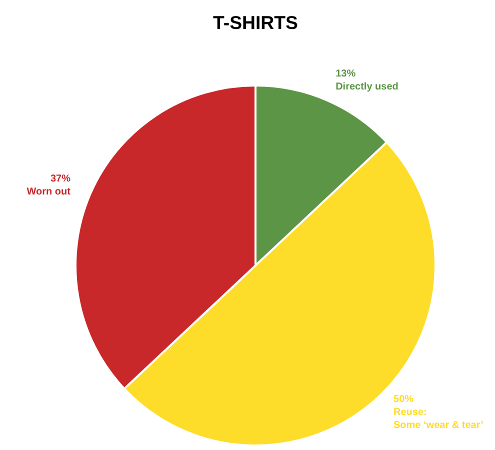 This screenshot has width=495, height=450. Describe the element at coordinates (346, 74) in the screenshot. I see `data-label: 13%` at that location.